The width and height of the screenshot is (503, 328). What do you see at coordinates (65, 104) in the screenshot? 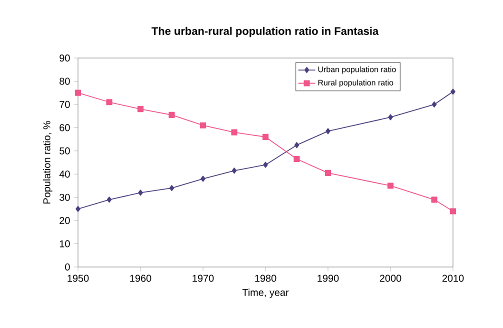
I see `y-tick-label: 70` at bounding box center [65, 104].